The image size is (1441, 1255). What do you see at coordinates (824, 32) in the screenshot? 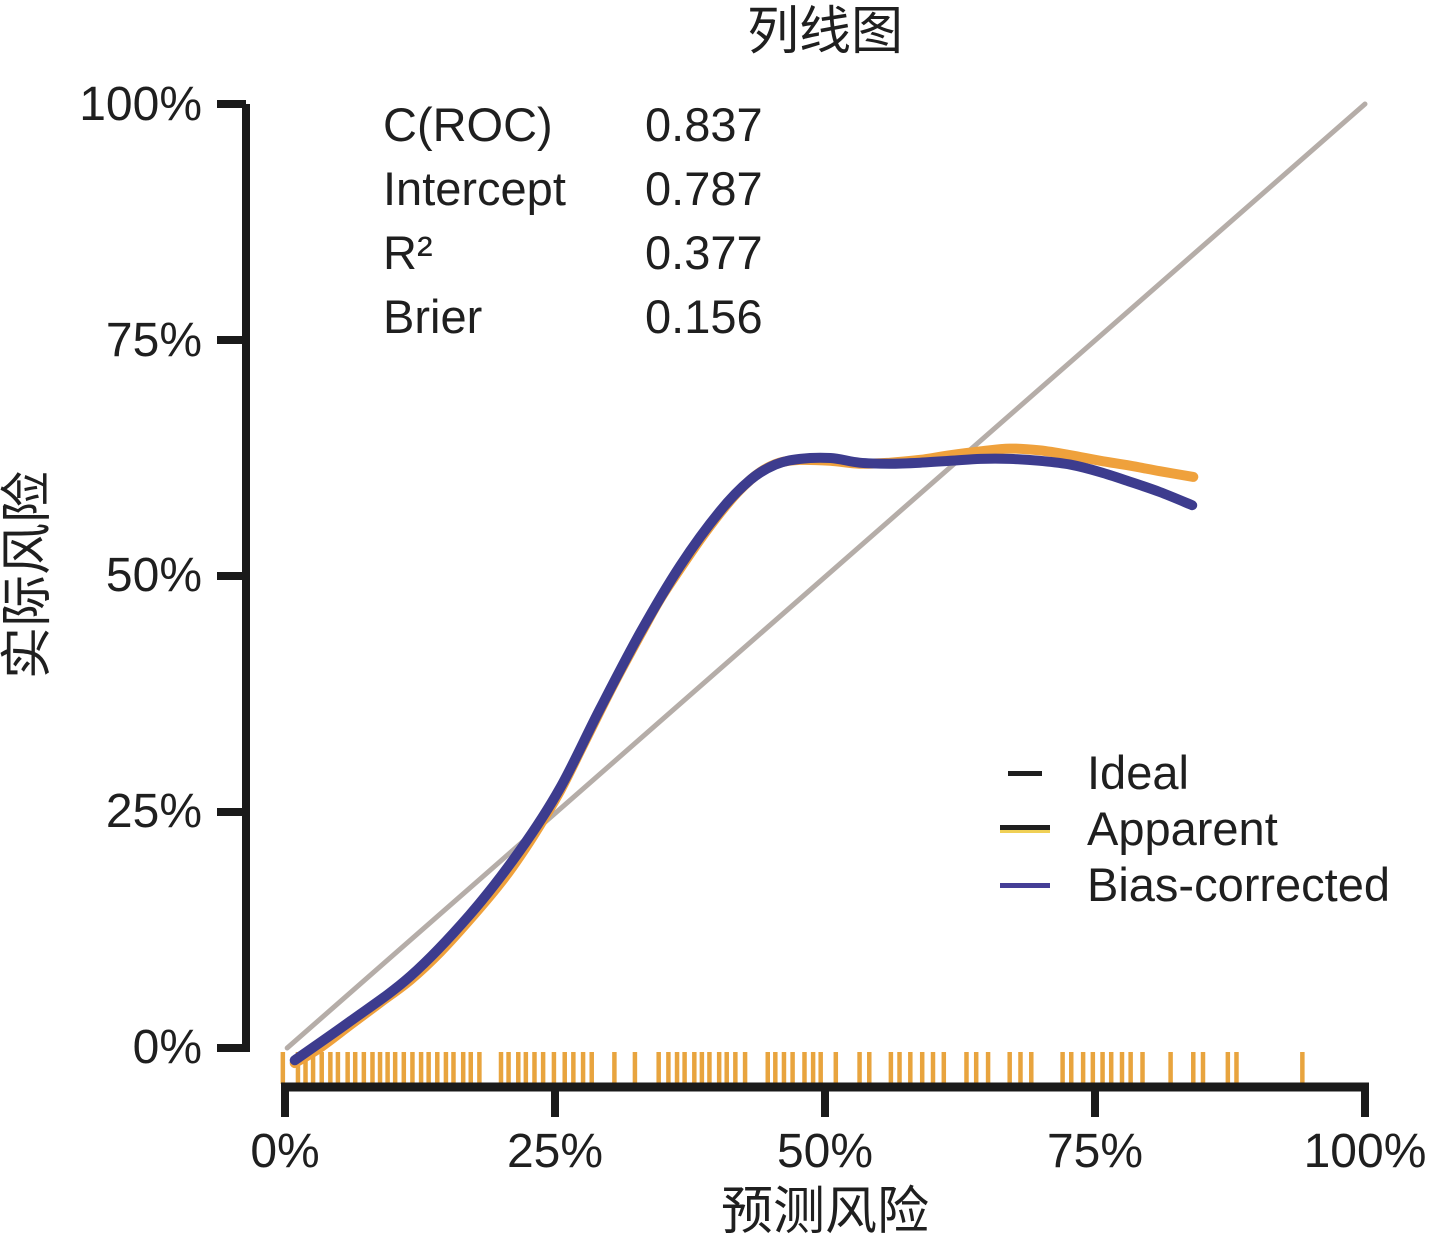
I see `chart-title: 列线图` at bounding box center [824, 32].